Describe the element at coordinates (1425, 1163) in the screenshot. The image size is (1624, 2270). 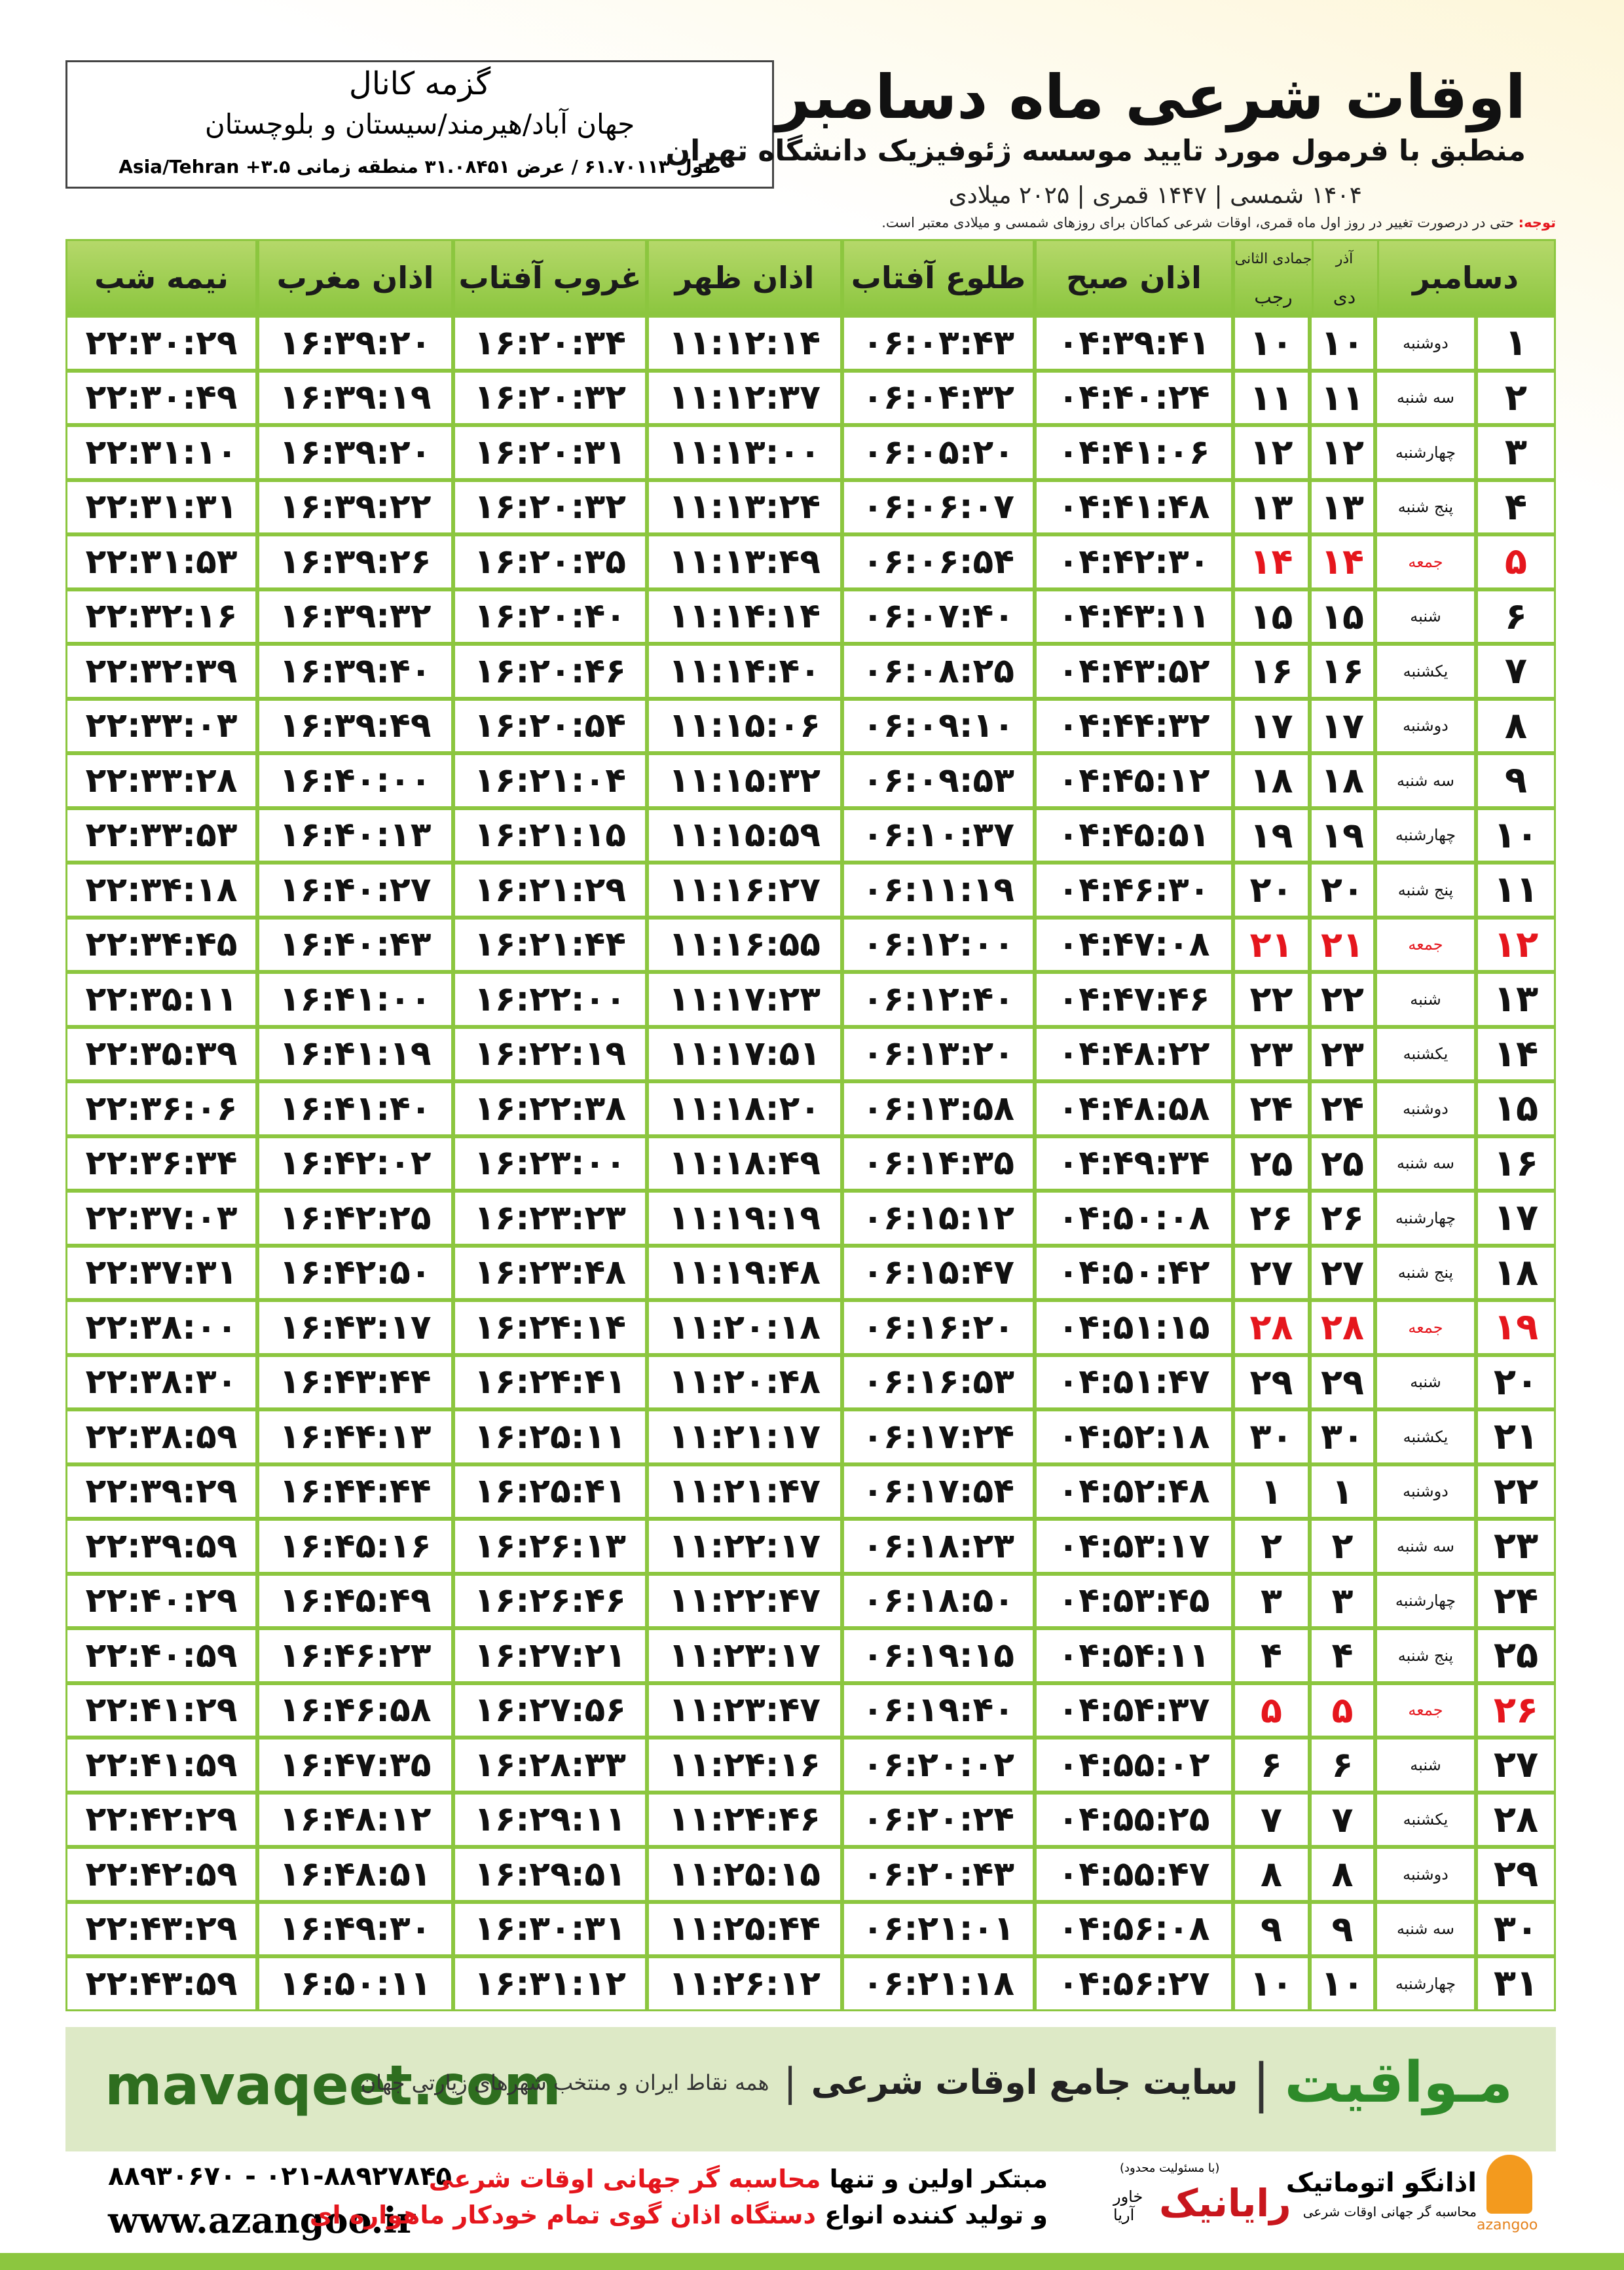
I see `weekday: سه شنبه` at that location.